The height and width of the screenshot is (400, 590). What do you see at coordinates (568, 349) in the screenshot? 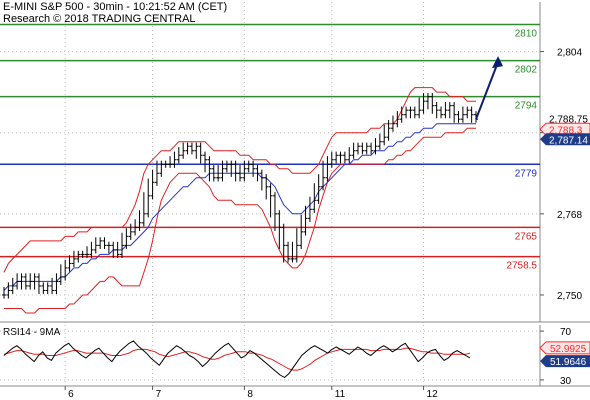
I see `rsi-tag-label: 52.9925` at bounding box center [568, 349].